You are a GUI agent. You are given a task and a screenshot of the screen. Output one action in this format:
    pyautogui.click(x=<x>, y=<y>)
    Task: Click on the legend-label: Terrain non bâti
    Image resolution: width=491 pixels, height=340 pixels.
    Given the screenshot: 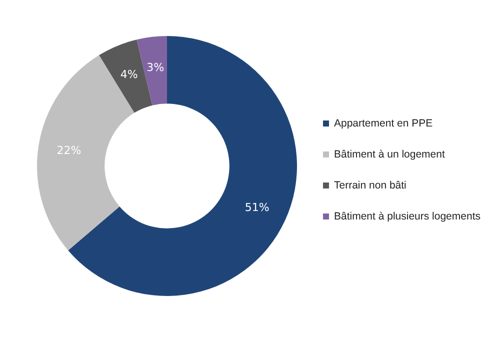 What is the action you would take?
    pyautogui.click(x=370, y=186)
    